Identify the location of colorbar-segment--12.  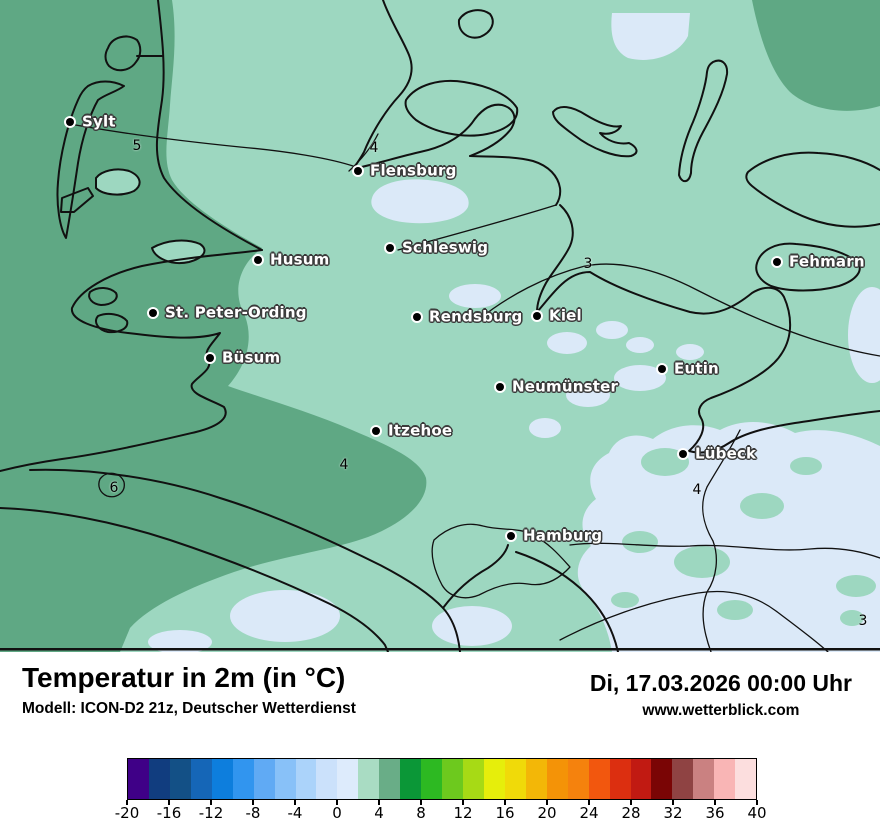
(222, 779).